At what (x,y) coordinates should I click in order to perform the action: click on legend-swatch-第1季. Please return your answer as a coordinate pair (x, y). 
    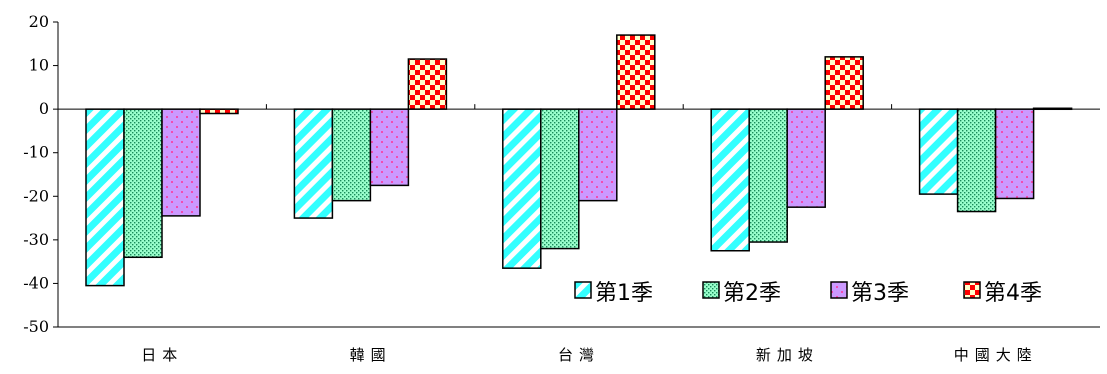
    Looking at the image, I should click on (583, 290).